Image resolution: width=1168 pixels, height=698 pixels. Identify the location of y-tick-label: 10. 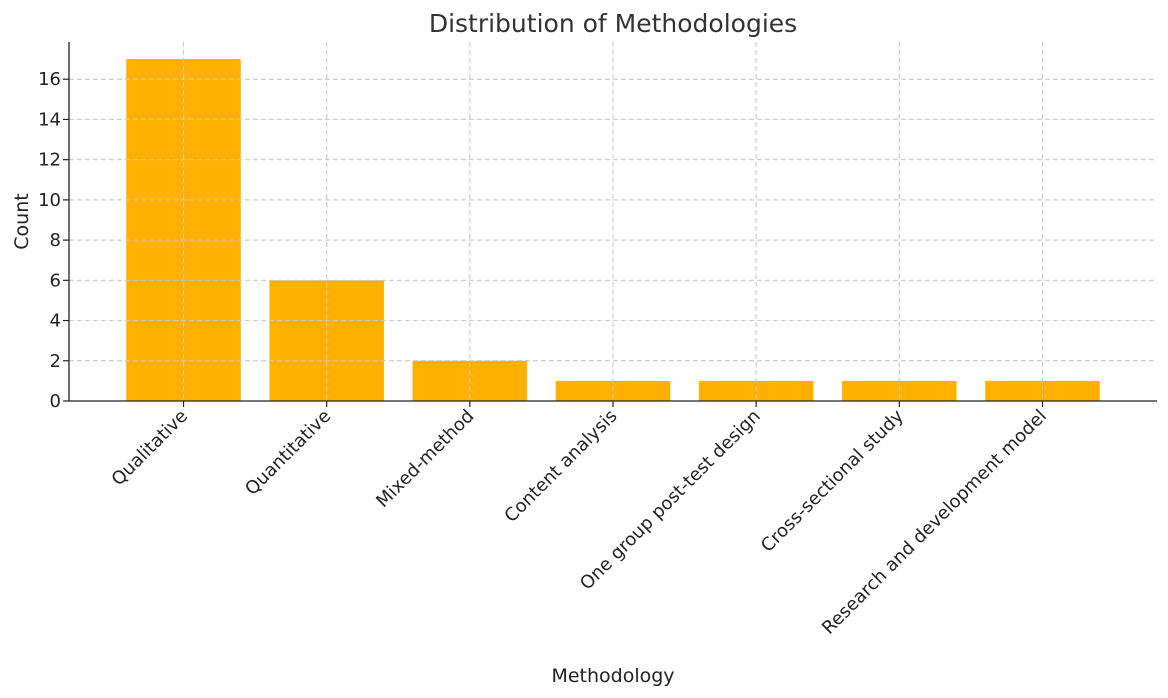
(49, 200).